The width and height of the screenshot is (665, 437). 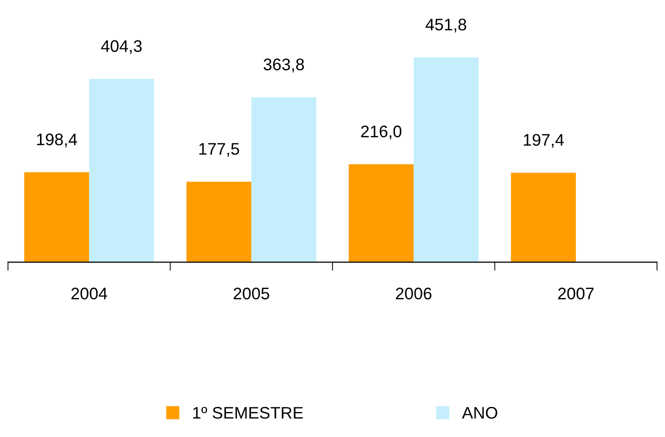 What do you see at coordinates (252, 294) in the screenshot?
I see `x-tick-label: 2005` at bounding box center [252, 294].